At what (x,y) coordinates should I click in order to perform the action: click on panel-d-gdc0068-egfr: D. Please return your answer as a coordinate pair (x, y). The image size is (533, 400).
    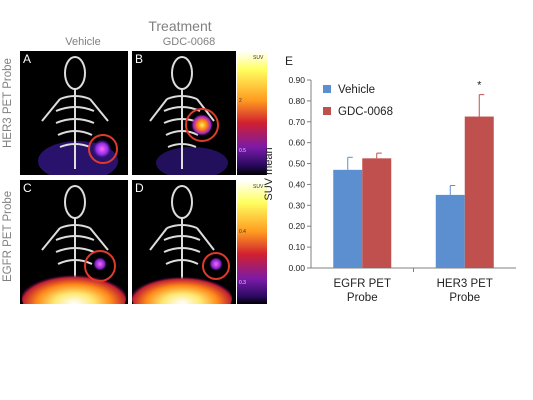
    Looking at the image, I should click on (184, 242).